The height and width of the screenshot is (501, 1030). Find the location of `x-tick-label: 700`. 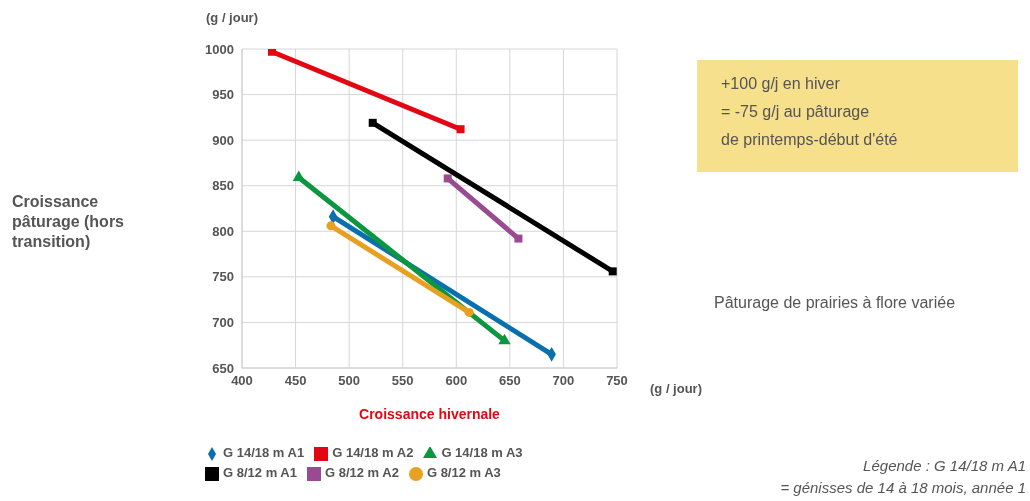

x-tick-label: 700 is located at coordinates (563, 381).